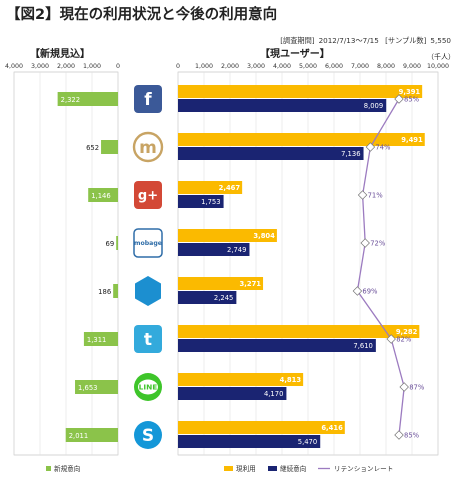 Image resolution: width=455 pixels, height=480 pixels. I want to click on retention-label: 74%, so click(383, 148).